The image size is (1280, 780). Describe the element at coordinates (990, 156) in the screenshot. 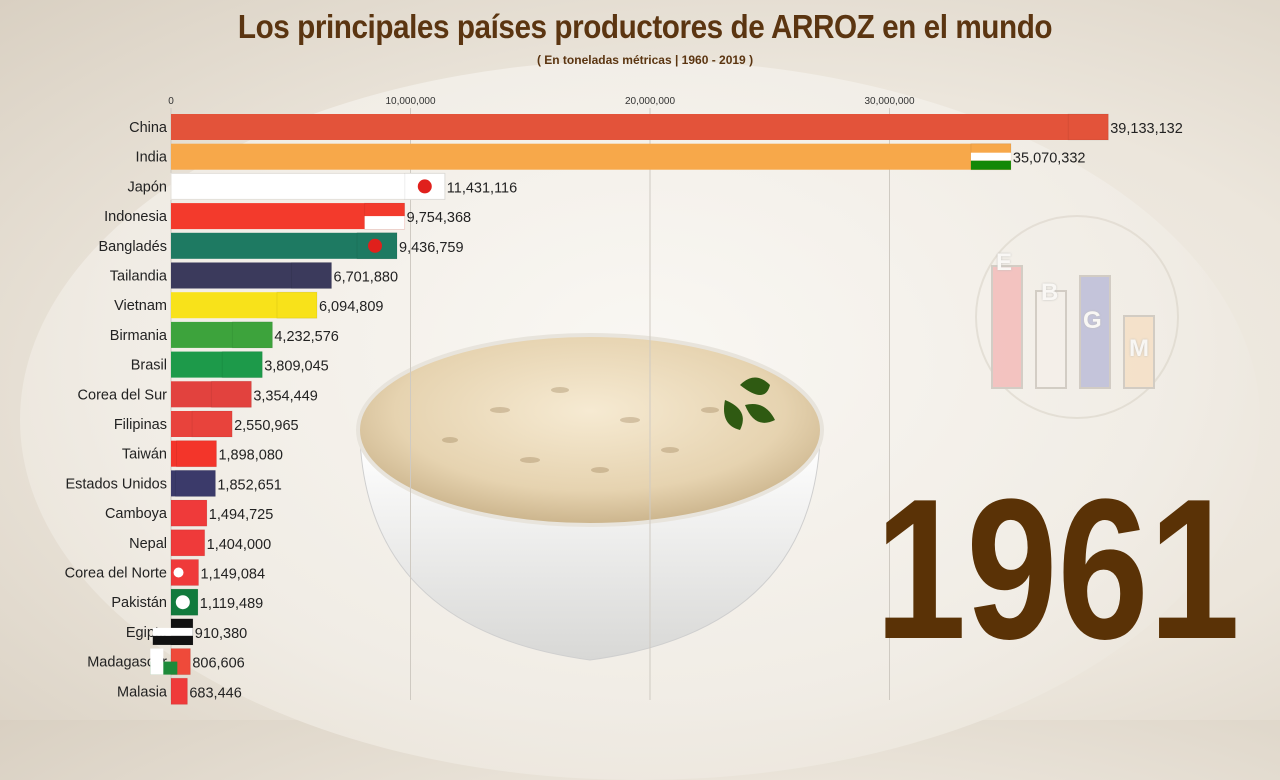

I see `flag-india-band` at that location.